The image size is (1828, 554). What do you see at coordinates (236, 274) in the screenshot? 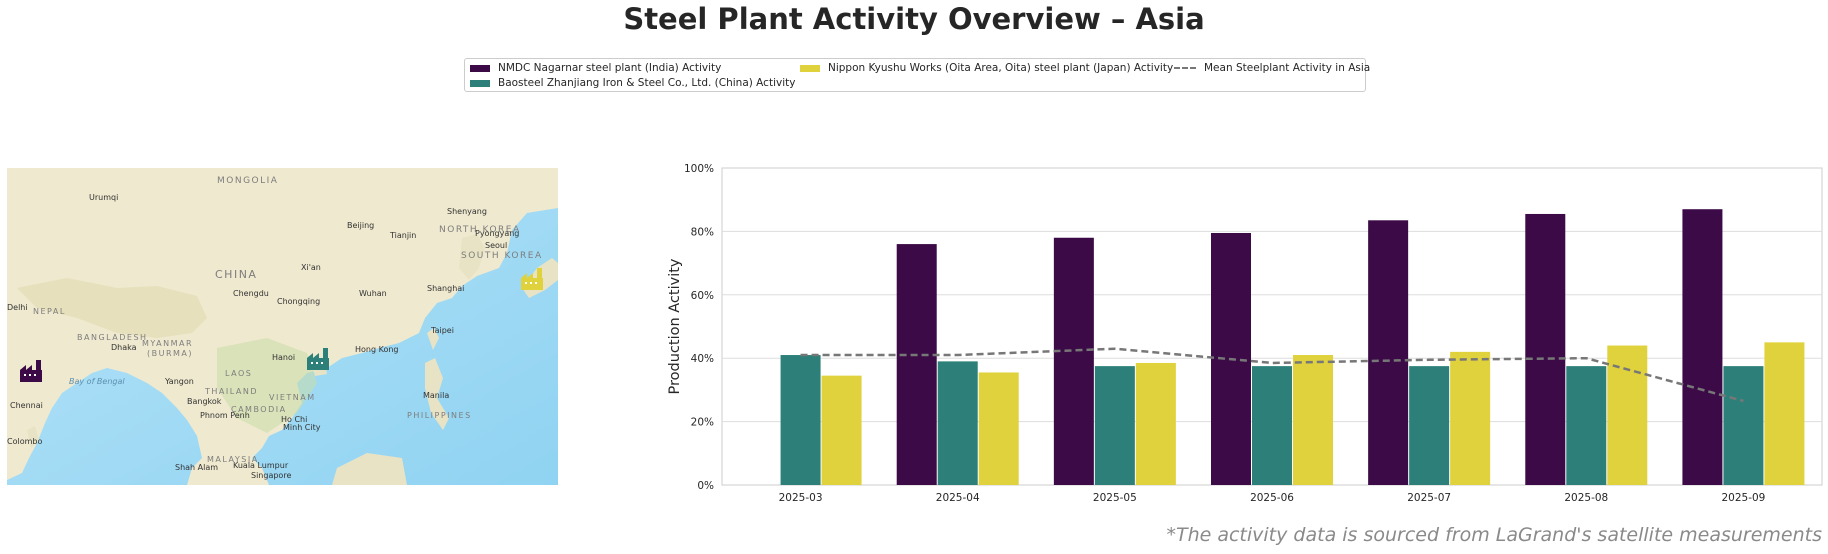
I see `map-label-china: CHINA` at bounding box center [236, 274].